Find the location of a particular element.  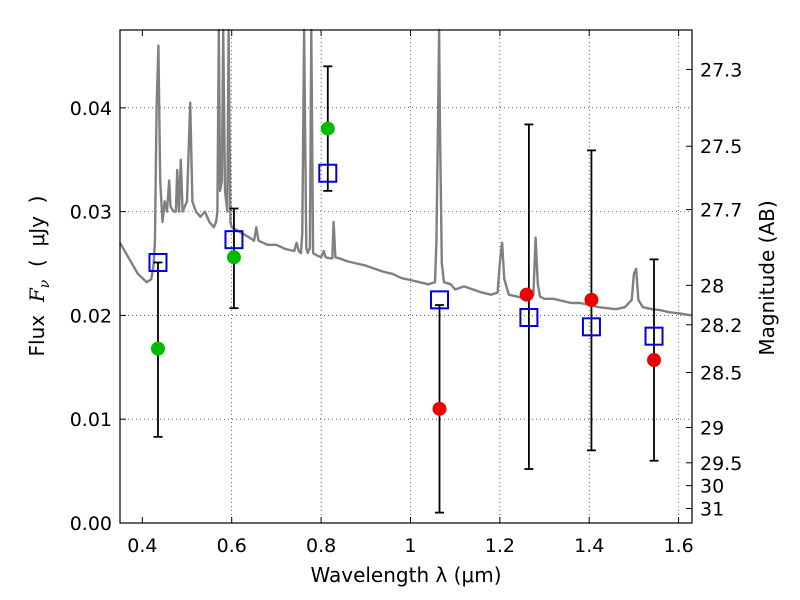

y-axis-label-right: Magnitude (AB) is located at coordinates (767, 277).